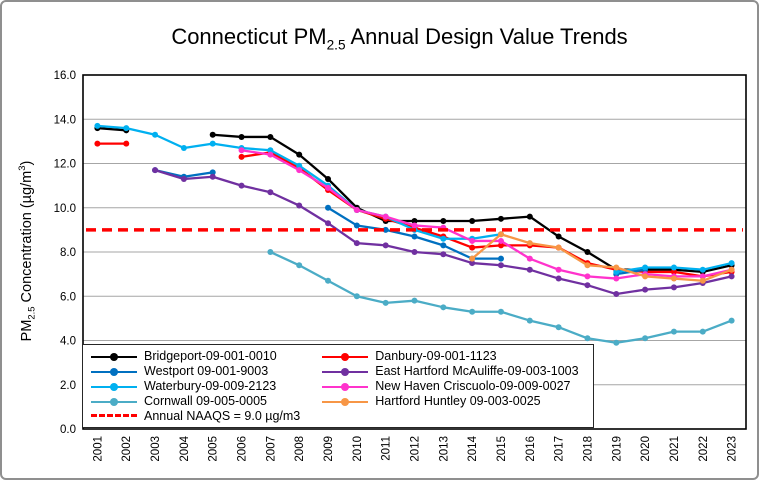 This screenshot has width=759, height=480. I want to click on chart-title-suffix: Annual Design Value Trends, so click(486, 36).